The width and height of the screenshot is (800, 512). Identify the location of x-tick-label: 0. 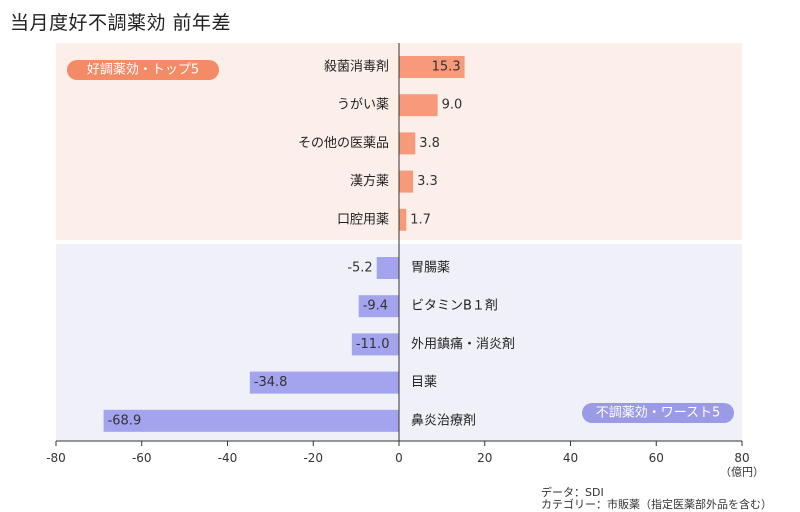
(399, 458).